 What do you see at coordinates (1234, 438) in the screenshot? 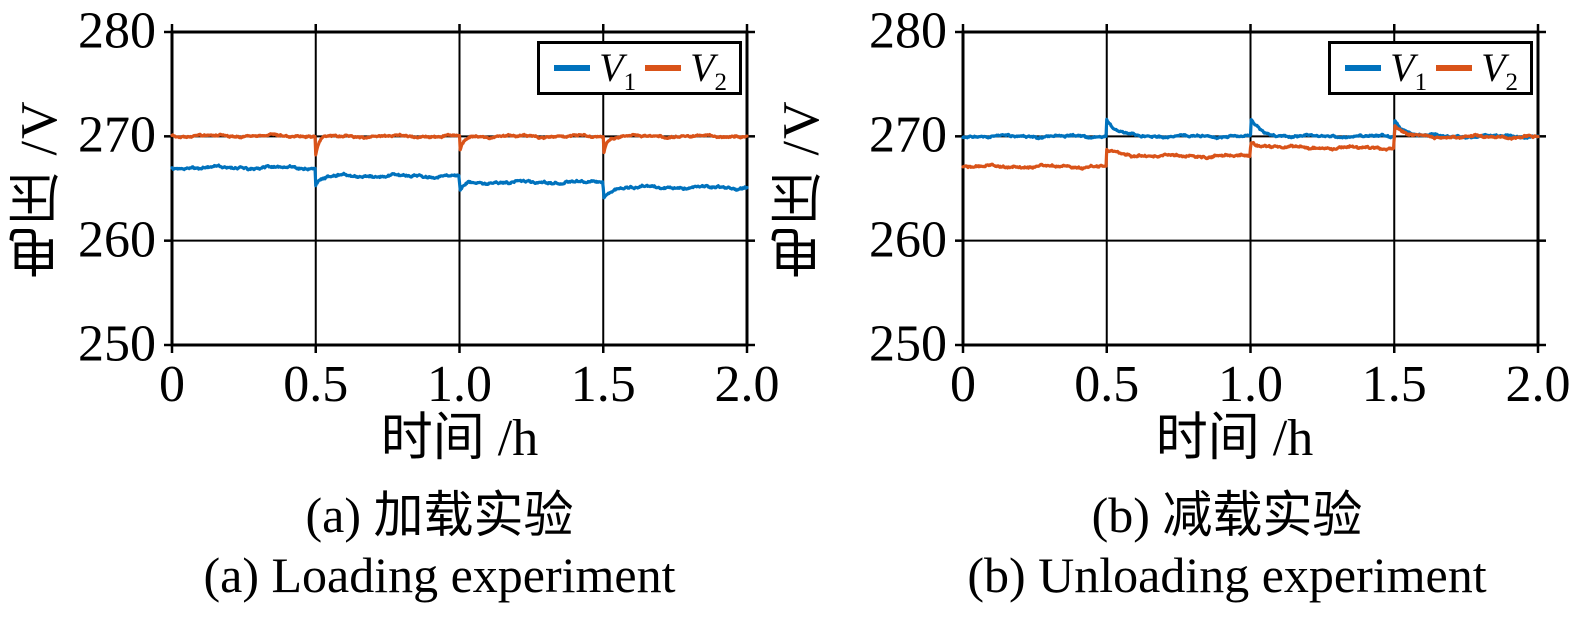
I see `x-axis-label-b: 时间 /h` at bounding box center [1234, 438].